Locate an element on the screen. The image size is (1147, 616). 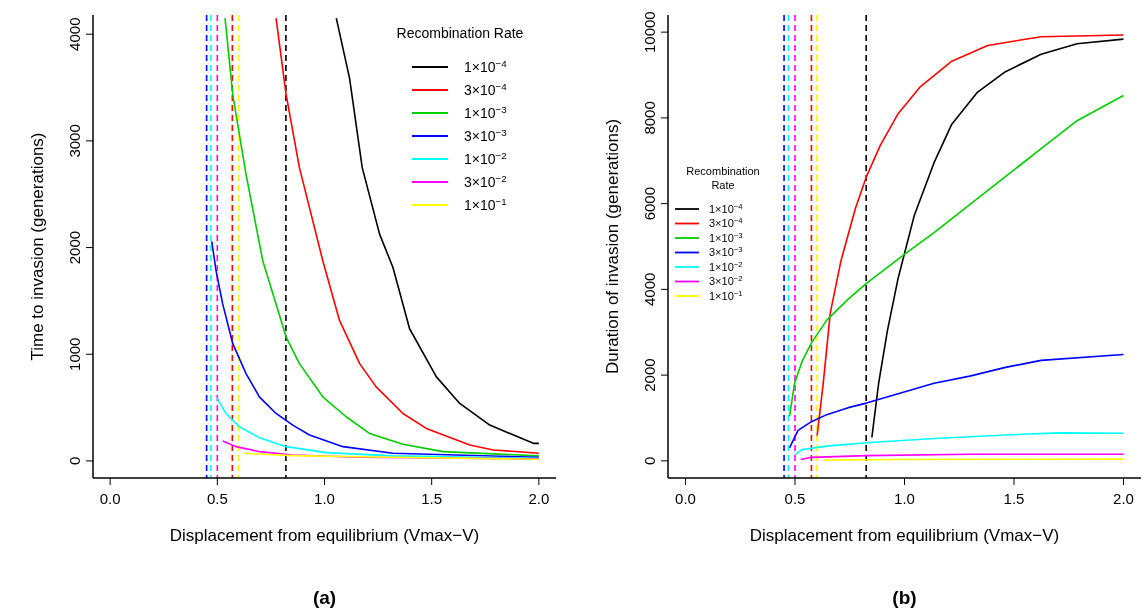
y-axis-title: Time to invasion (generations) is located at coordinates (37, 246).